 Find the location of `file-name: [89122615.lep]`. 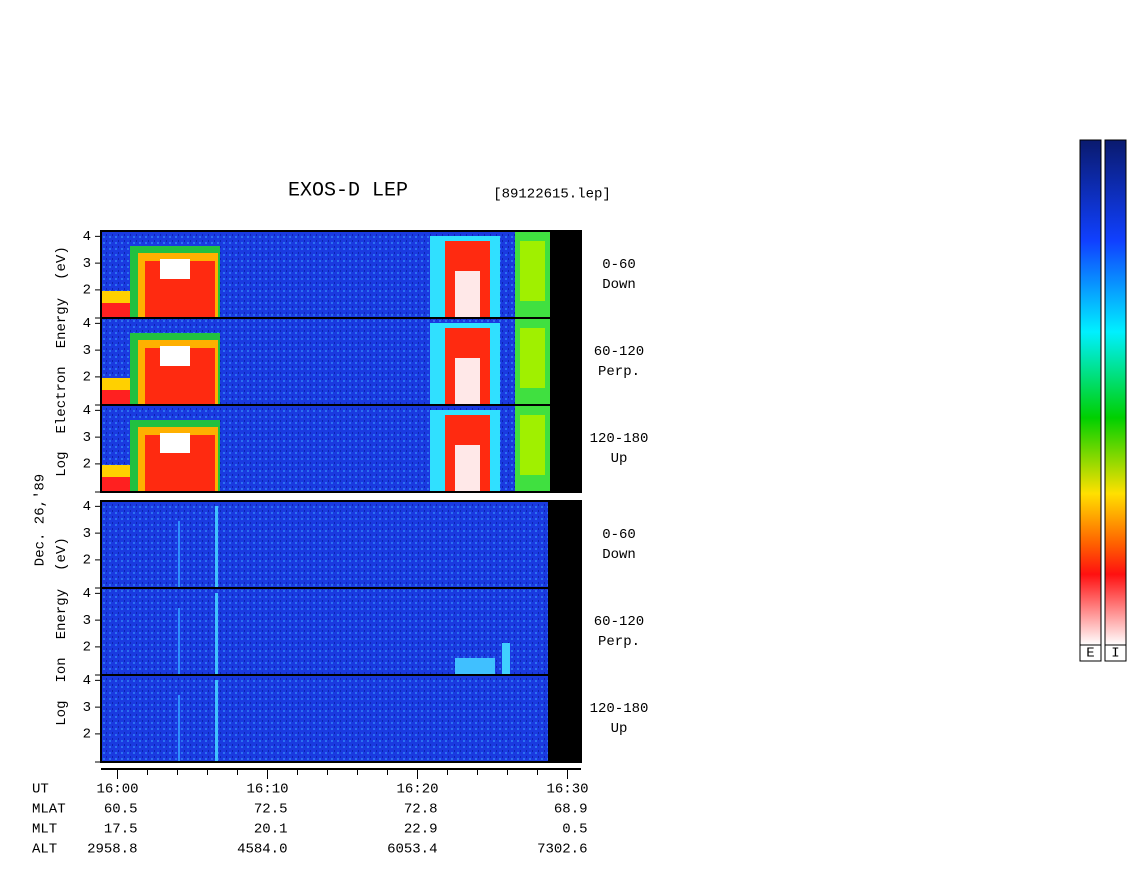

file-name: [89122615.lep] is located at coordinates (552, 195).